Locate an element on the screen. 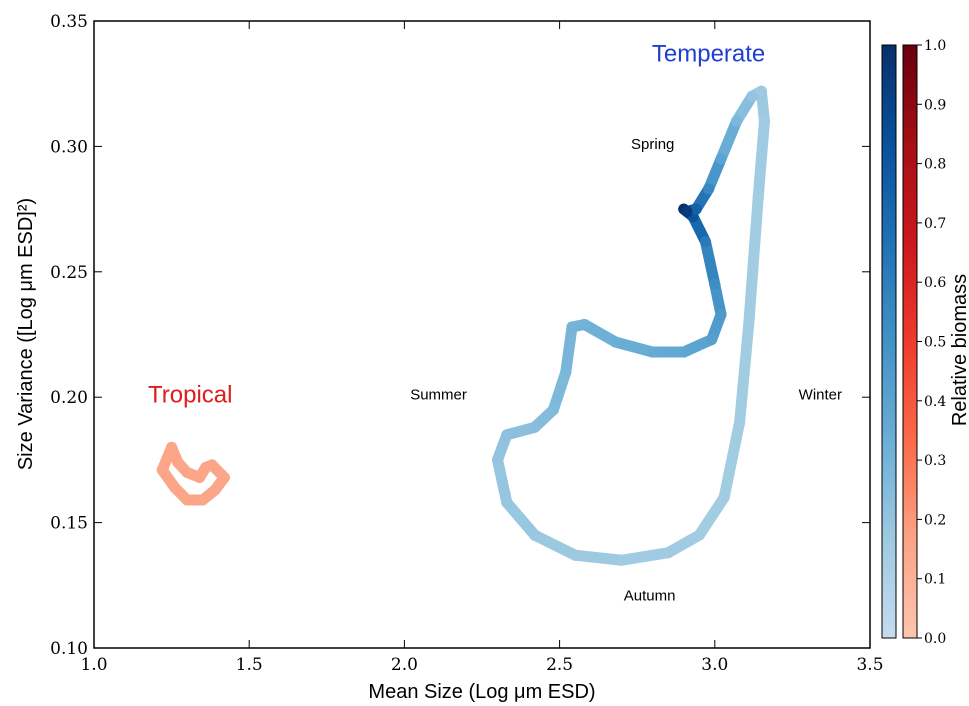 This screenshot has width=969, height=706. colorbar-tick-label: 0.0 is located at coordinates (935, 639).